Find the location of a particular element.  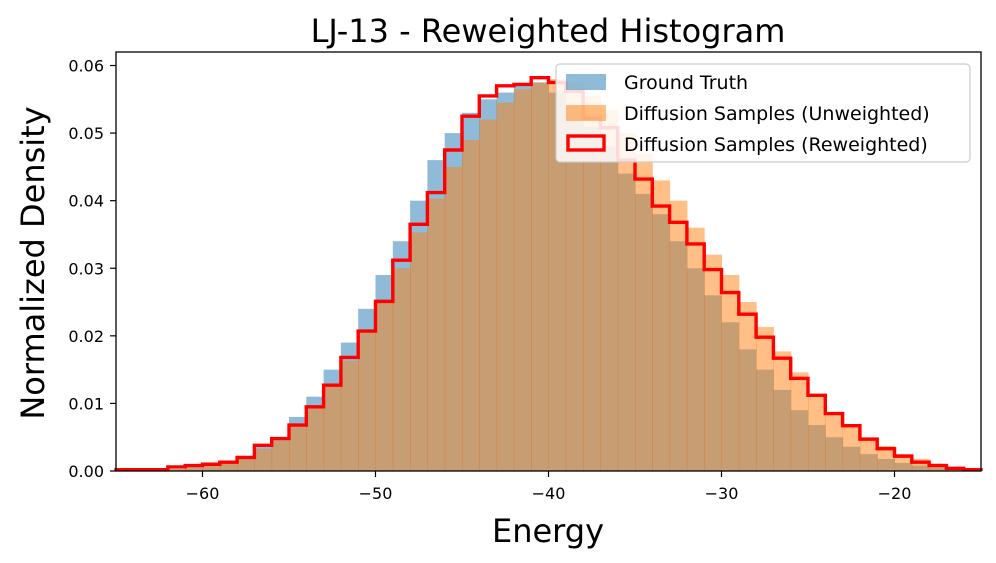

x-tick-label: −60 is located at coordinates (203, 493).